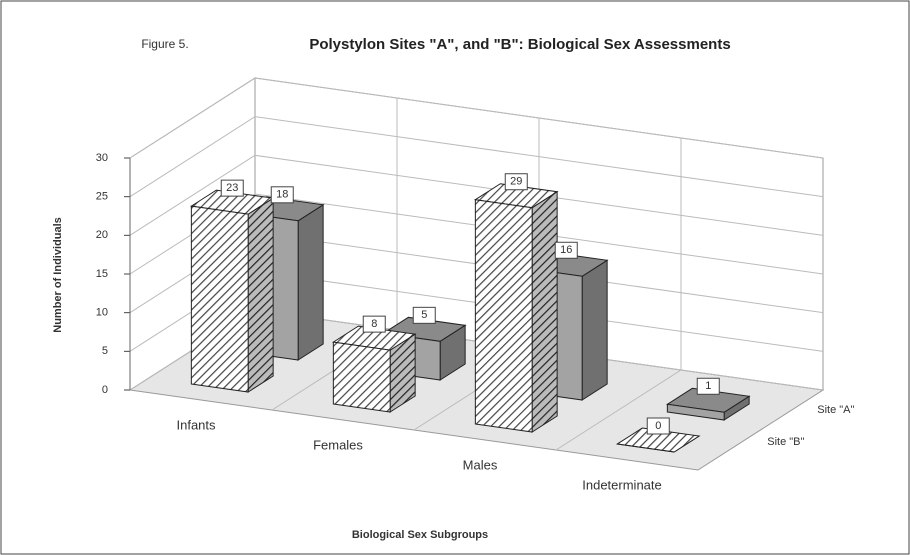 The image size is (910, 555). I want to click on y-tick-label: 5, so click(105, 351).